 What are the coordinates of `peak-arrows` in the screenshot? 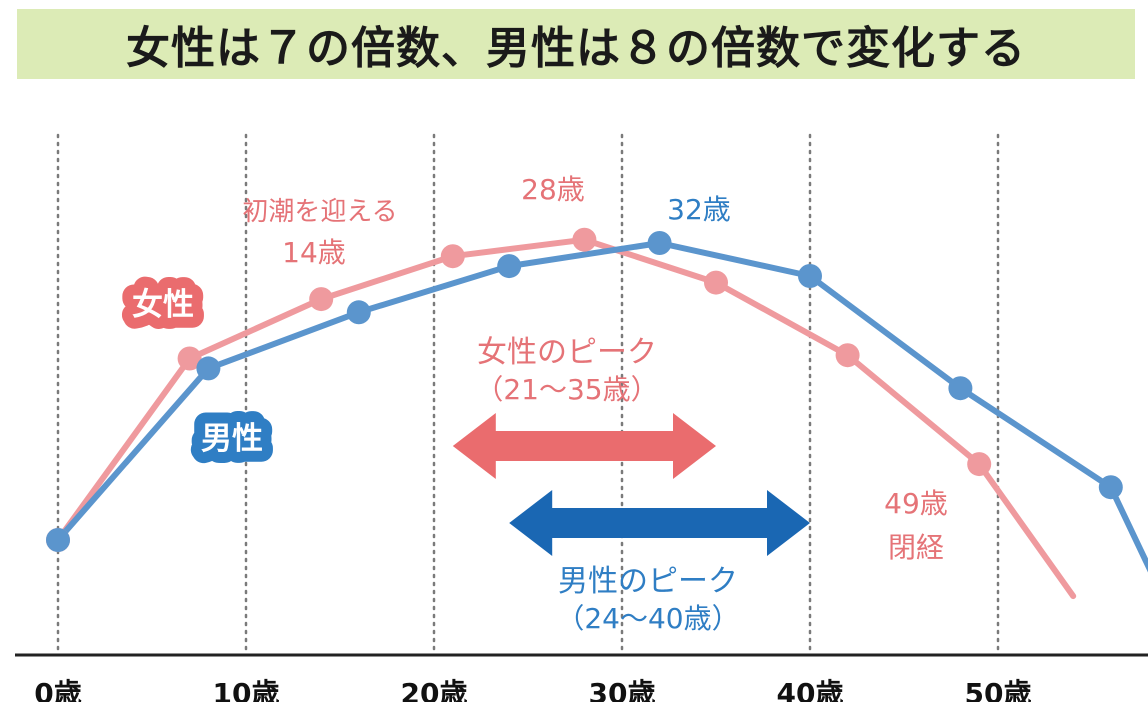 It's located at (631, 484).